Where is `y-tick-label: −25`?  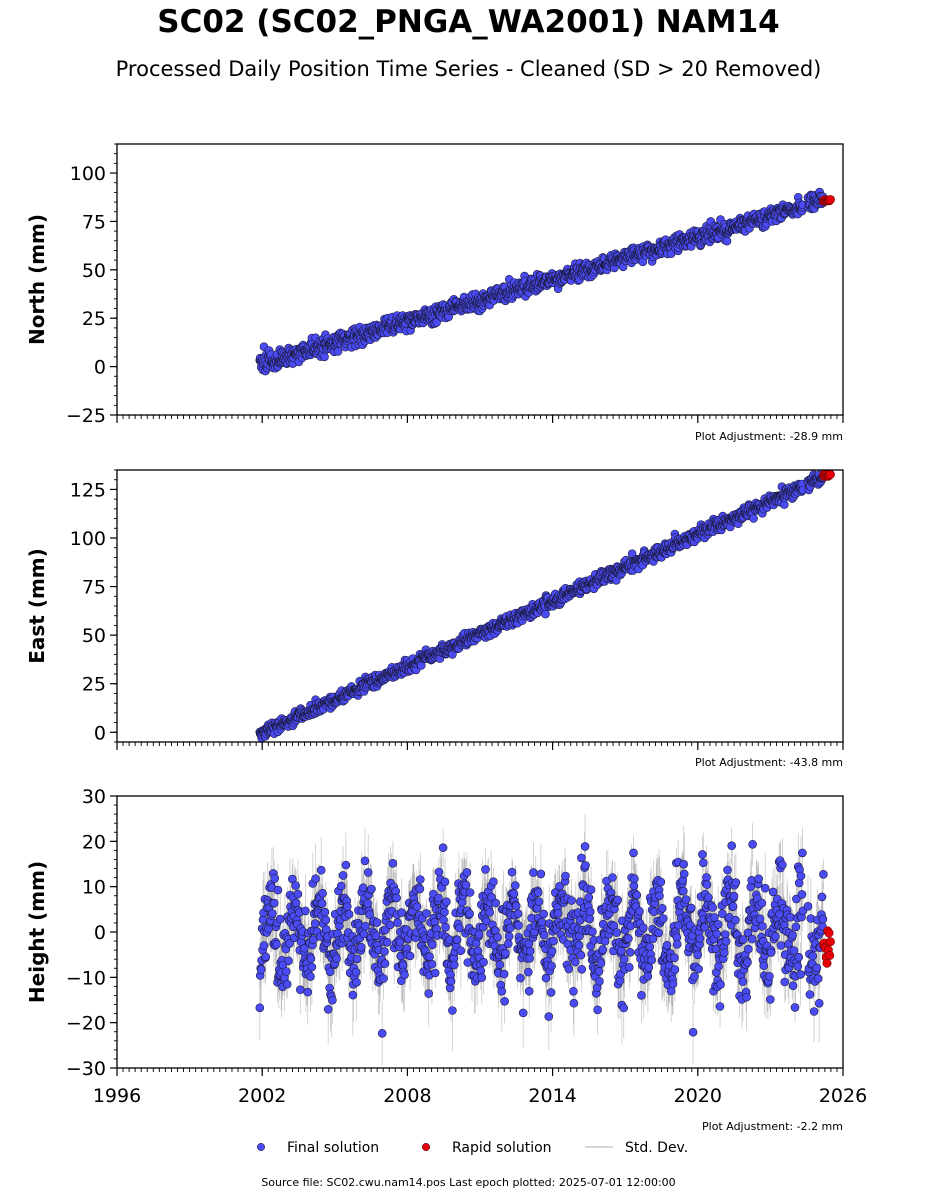 y-tick-label: −25 is located at coordinates (86, 416).